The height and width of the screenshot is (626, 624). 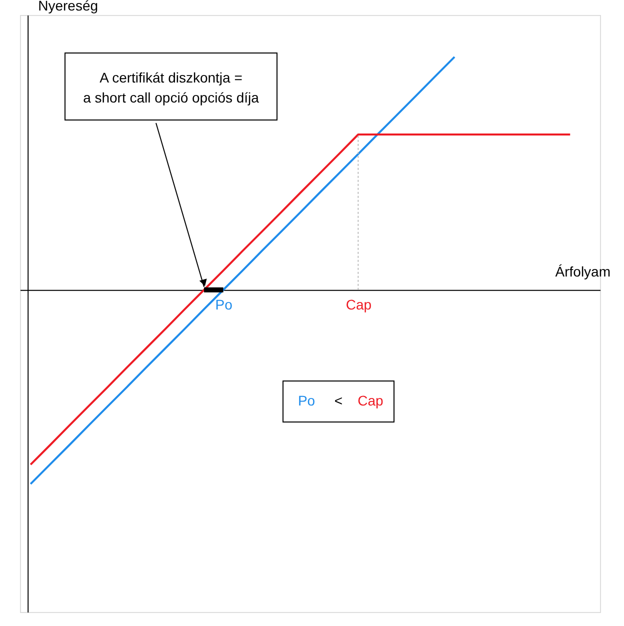 I want to click on x-axis-title: Árfolyam, so click(x=582, y=271).